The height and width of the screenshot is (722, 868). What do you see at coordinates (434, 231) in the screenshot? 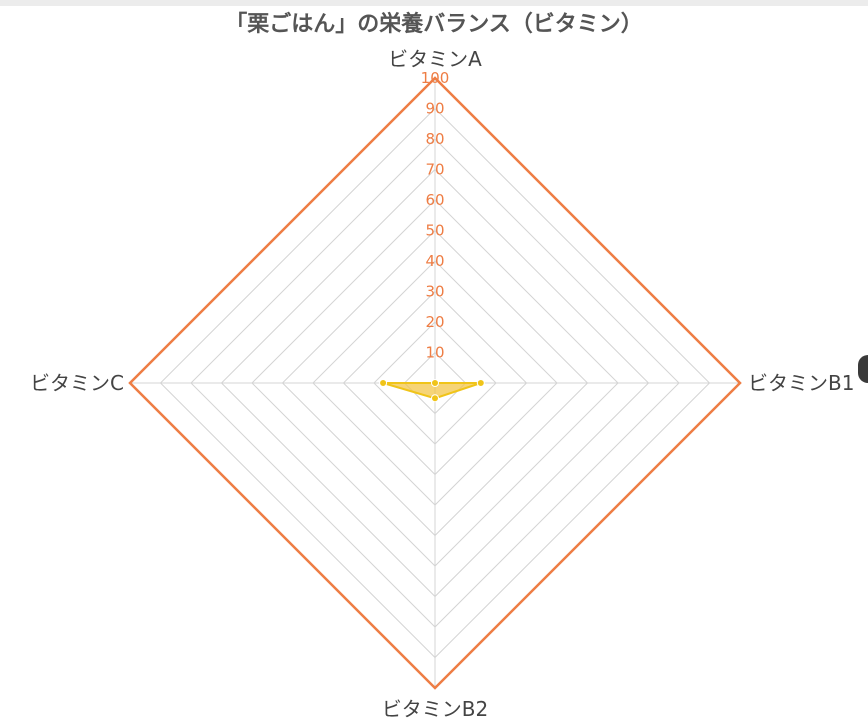
I see `tick-label: 50` at bounding box center [434, 231].